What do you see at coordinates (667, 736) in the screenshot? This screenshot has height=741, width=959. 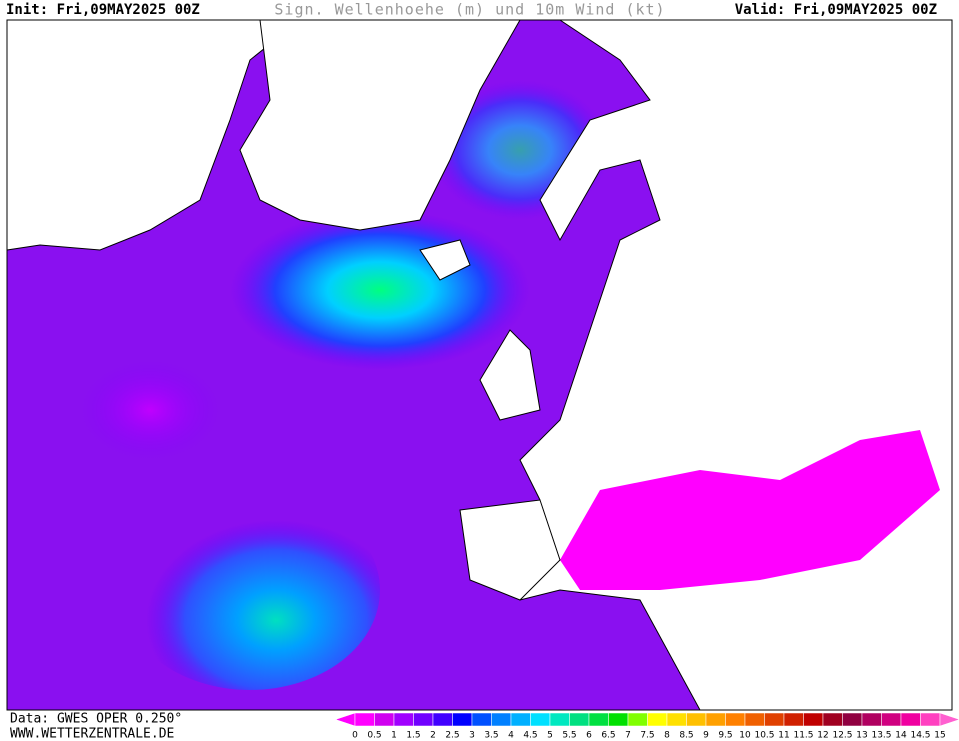 I see `colorbar-label: 8` at bounding box center [667, 736].